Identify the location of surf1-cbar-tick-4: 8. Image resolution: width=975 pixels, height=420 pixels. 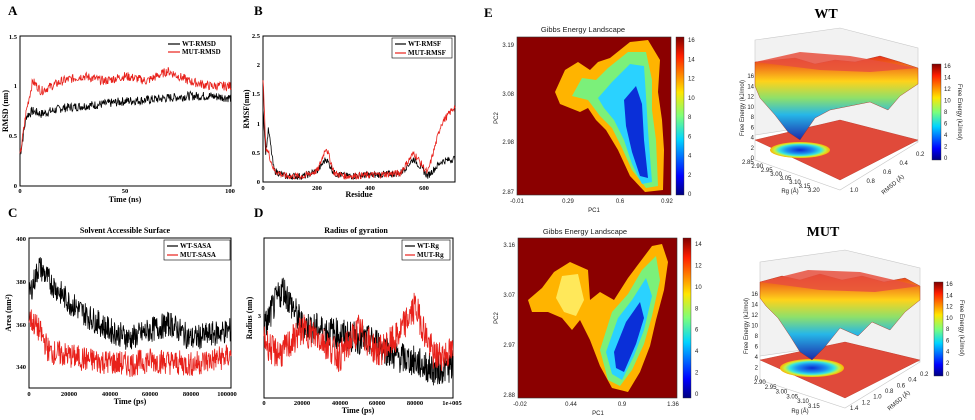
(948, 330).